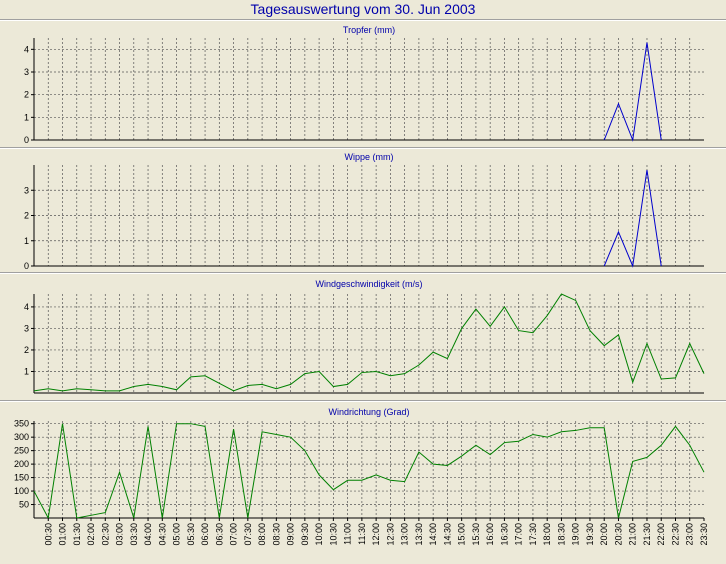 This screenshot has height=564, width=726. I want to click on x-tick-label: 18:30, so click(561, 534).